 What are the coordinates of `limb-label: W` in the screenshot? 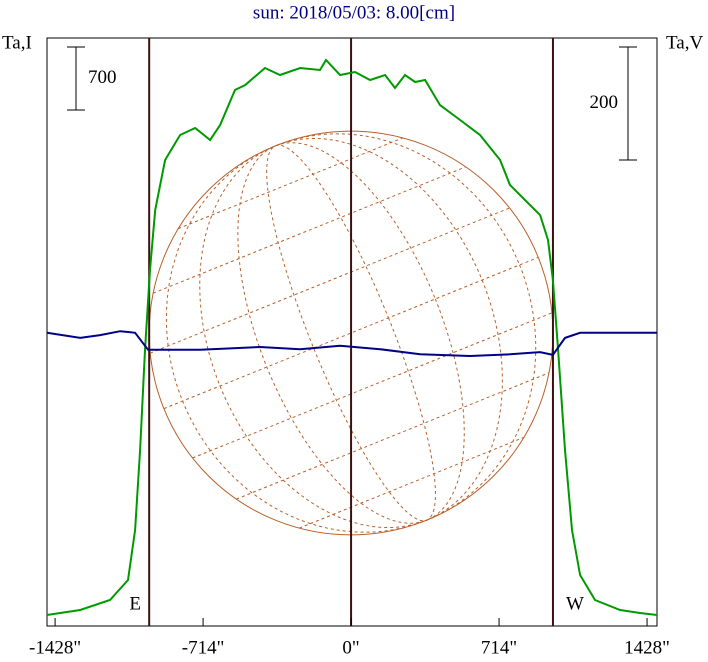 It's located at (575, 603).